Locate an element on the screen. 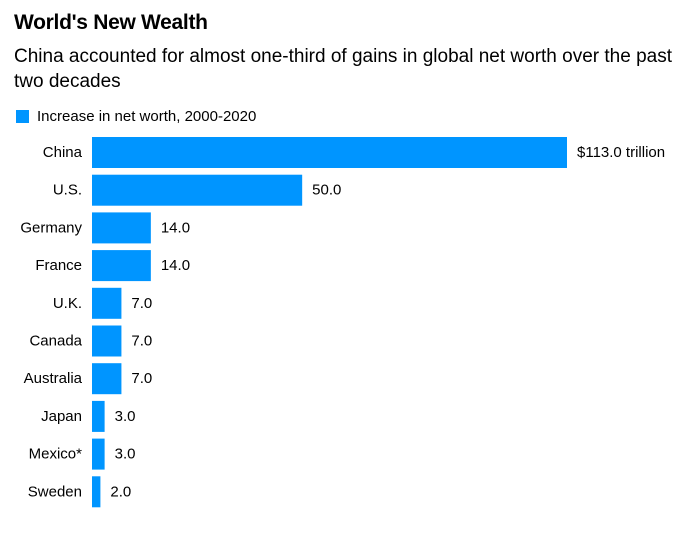 Image resolution: width=678 pixels, height=540 pixels. category-label: Sweden is located at coordinates (55, 491).